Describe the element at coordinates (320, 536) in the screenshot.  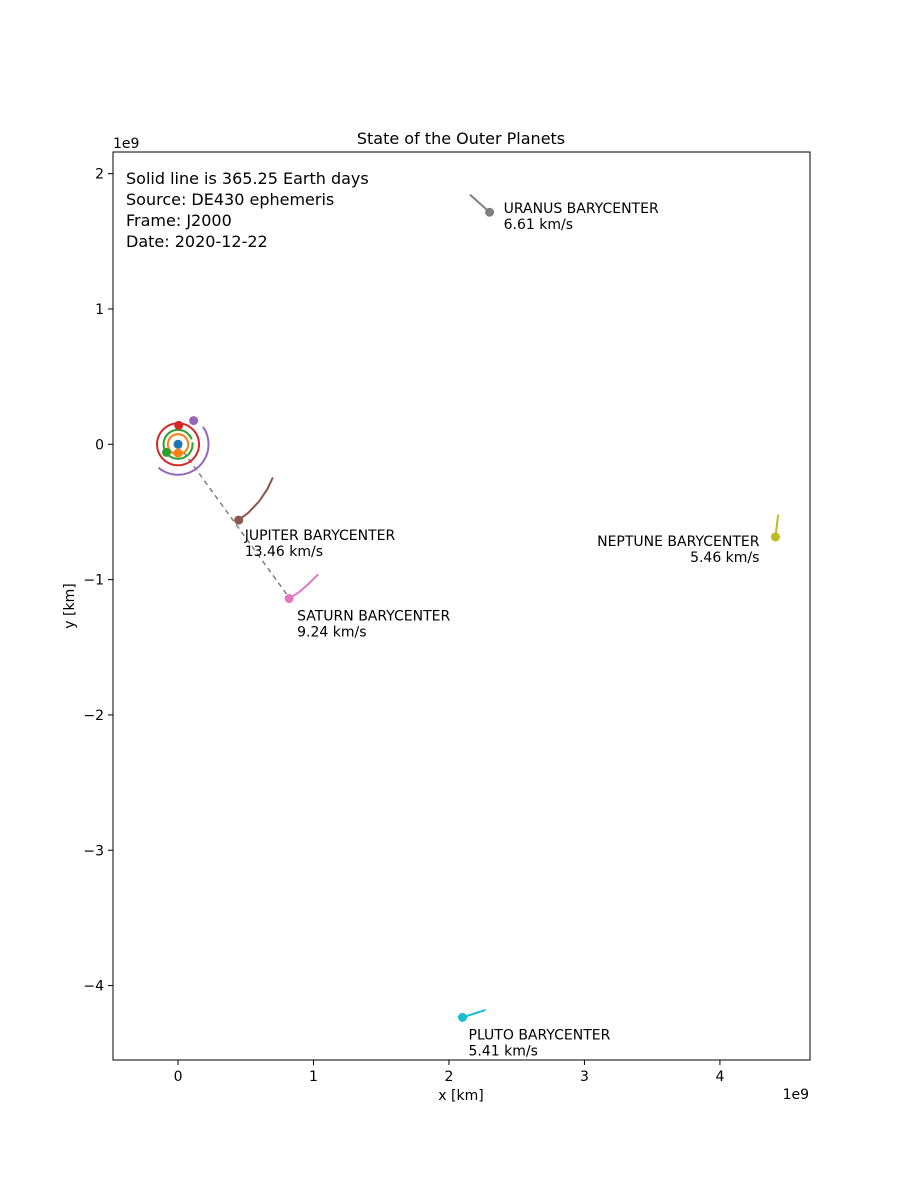
I see `planet-name-label-0: JUPITER BARYCENTER` at that location.